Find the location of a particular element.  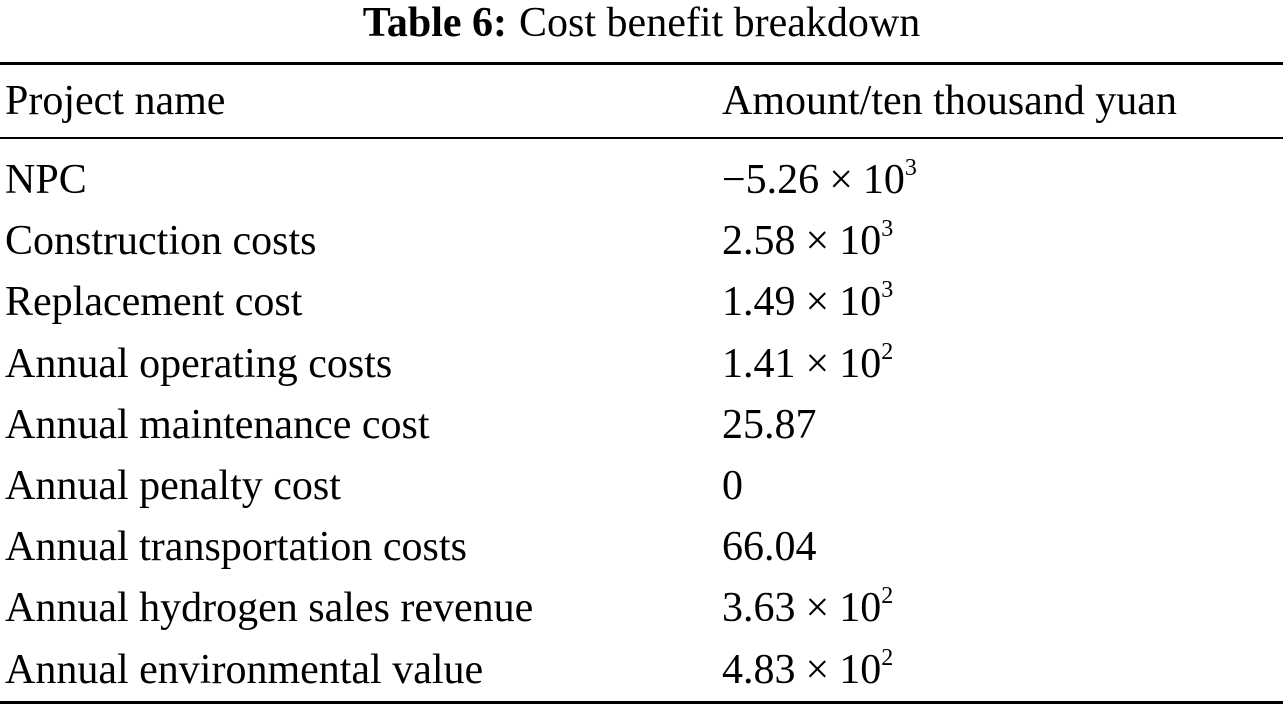

amount-cell: −5.26 × 10³ is located at coordinates (819, 180).